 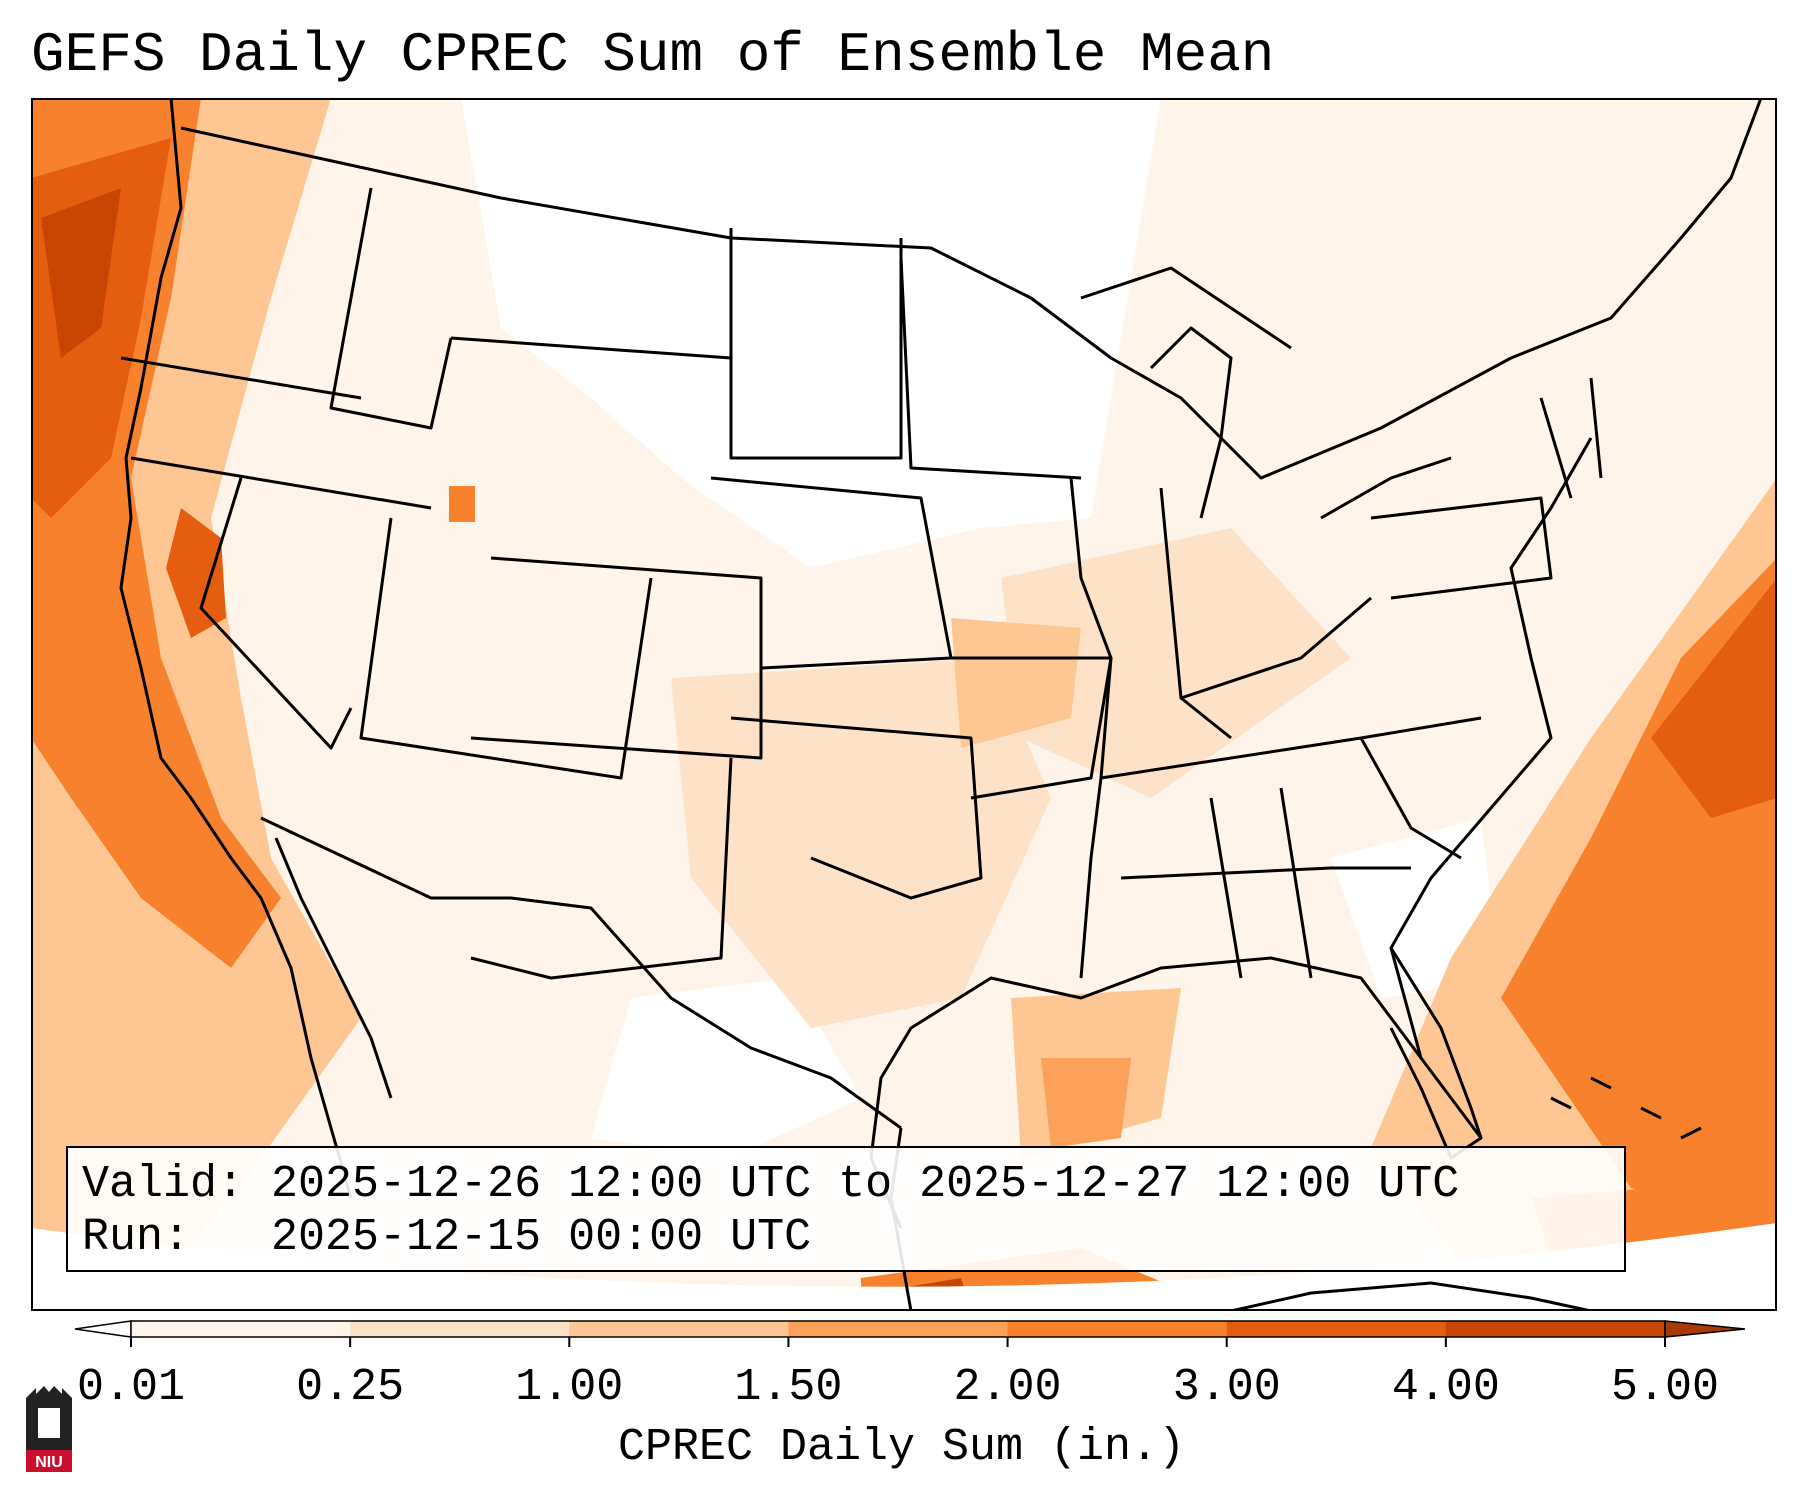 What do you see at coordinates (103, 1329) in the screenshot?
I see `colorbar-extend-min` at bounding box center [103, 1329].